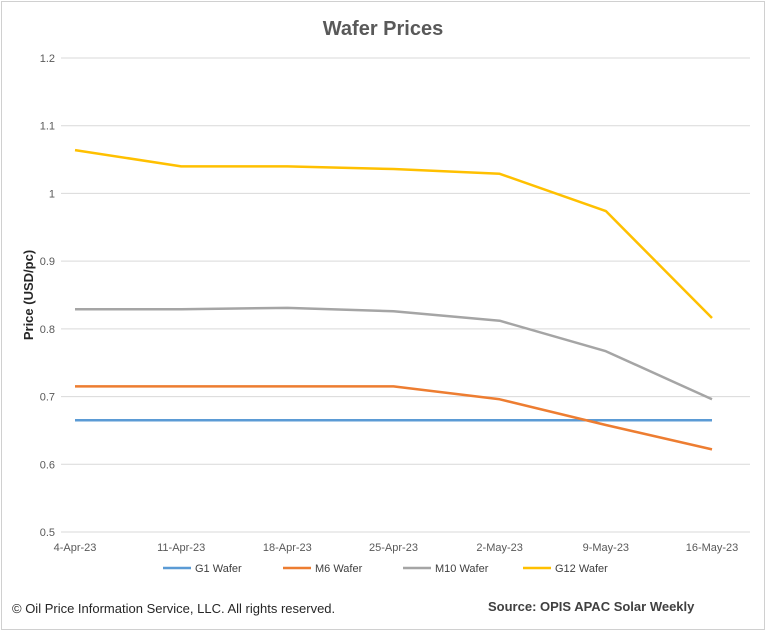 The image size is (768, 633). I want to click on y-tick-label: 1.1, so click(47, 127).